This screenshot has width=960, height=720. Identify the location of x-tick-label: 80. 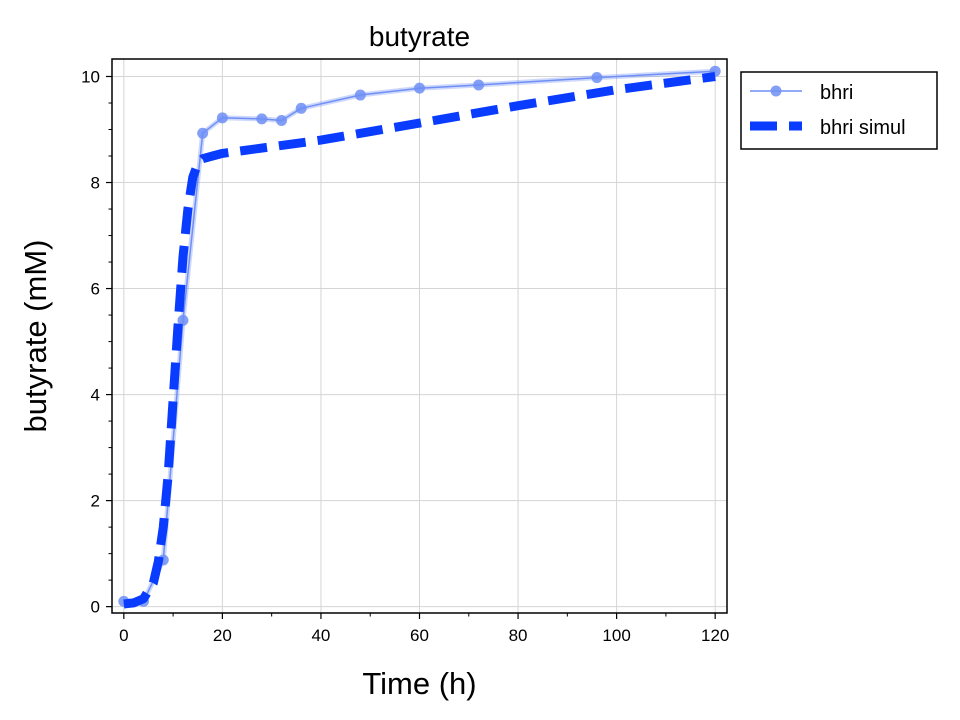
(518, 635).